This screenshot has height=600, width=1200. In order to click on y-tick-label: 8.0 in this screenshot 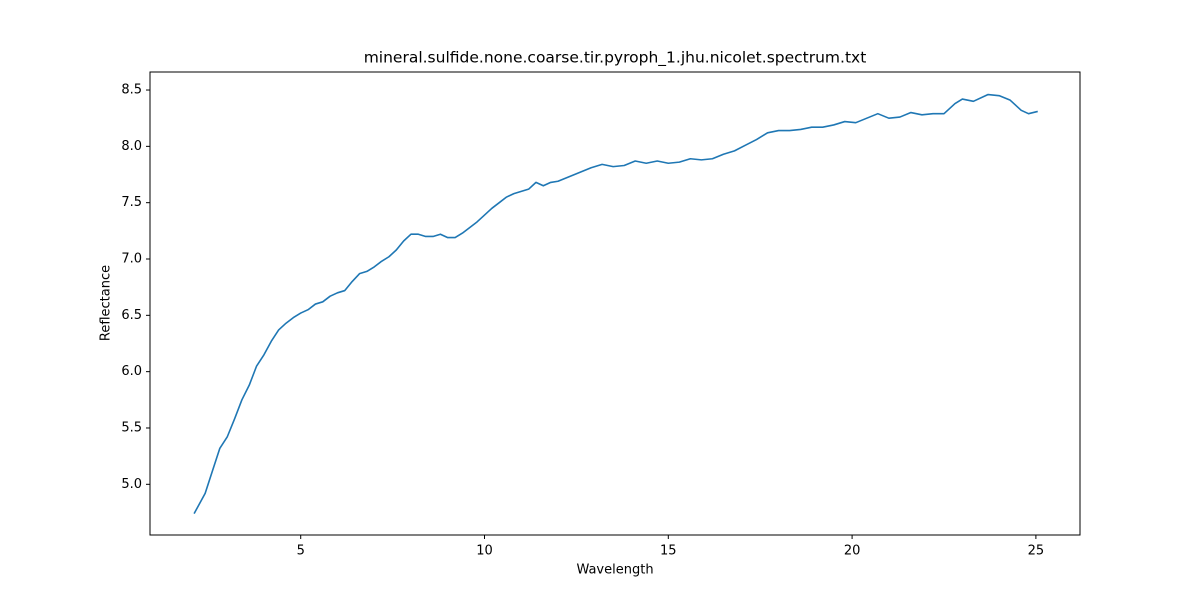, I will do `click(131, 146)`.